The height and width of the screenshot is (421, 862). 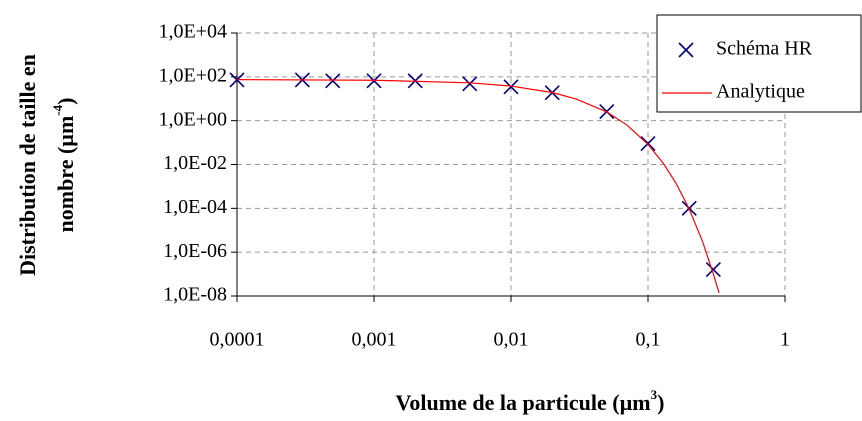 What do you see at coordinates (193, 75) in the screenshot?
I see `y-tick-label: 1,0E+02` at bounding box center [193, 75].